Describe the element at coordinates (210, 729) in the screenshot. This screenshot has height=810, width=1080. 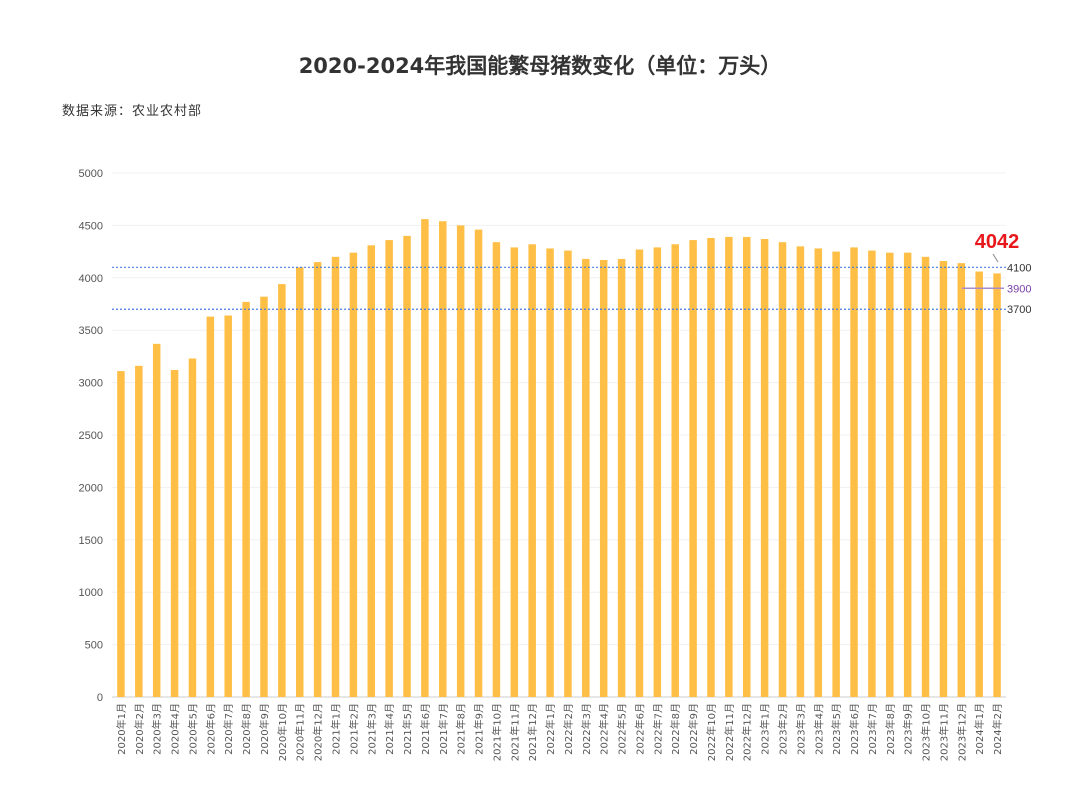
I see `x-tick-label: 2020年6月` at that location.